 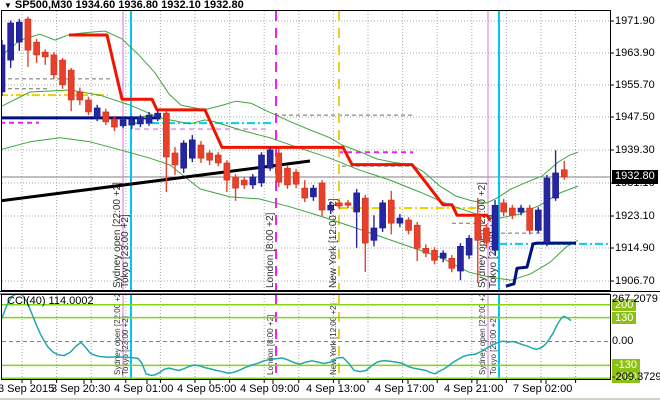 What do you see at coordinates (635, 53) in the screenshot?
I see `price-axis-label: 1963.90` at bounding box center [635, 53].